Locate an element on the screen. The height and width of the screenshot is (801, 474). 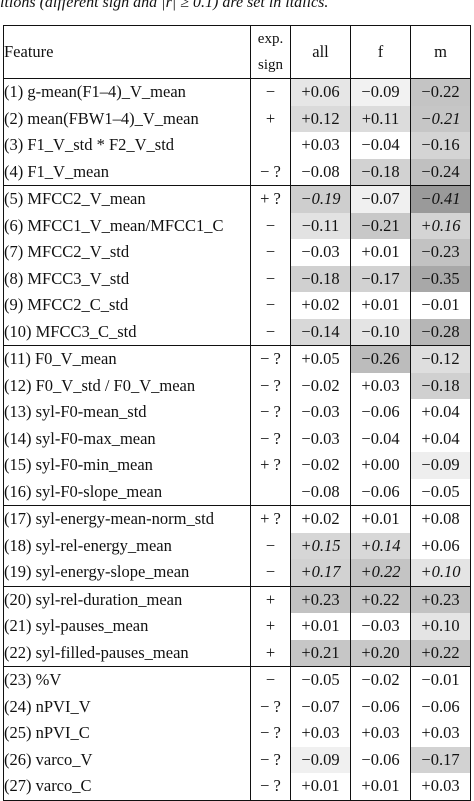
corr-m: −0.01 is located at coordinates (440, 680).